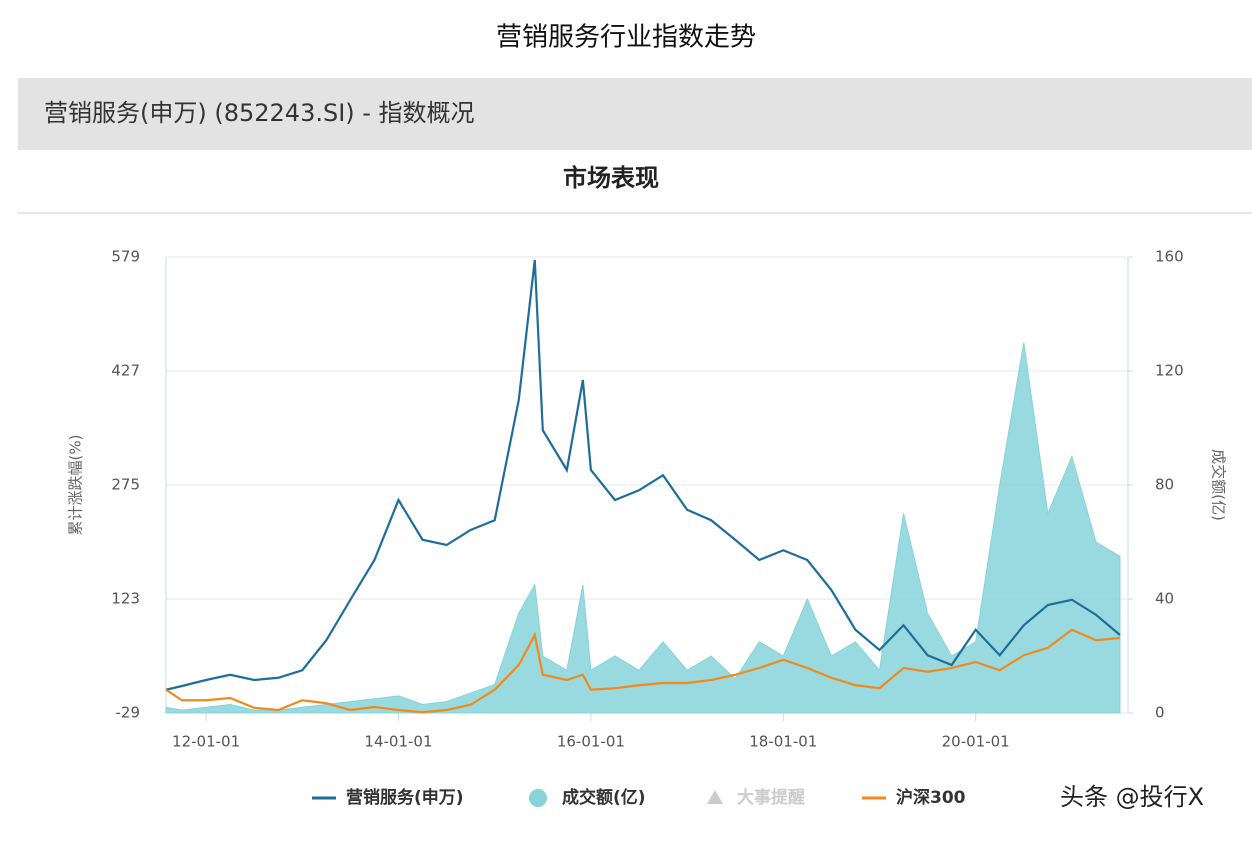 The width and height of the screenshot is (1252, 846). Describe the element at coordinates (604, 797) in the screenshot. I see `legend-label: 成交额(亿)` at that location.